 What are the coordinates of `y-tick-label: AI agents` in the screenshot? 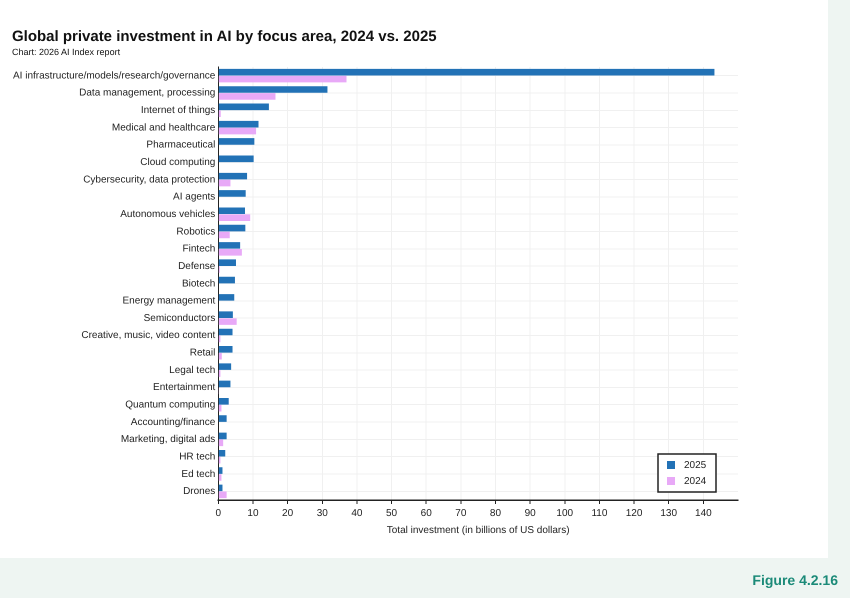 It's located at (194, 197).